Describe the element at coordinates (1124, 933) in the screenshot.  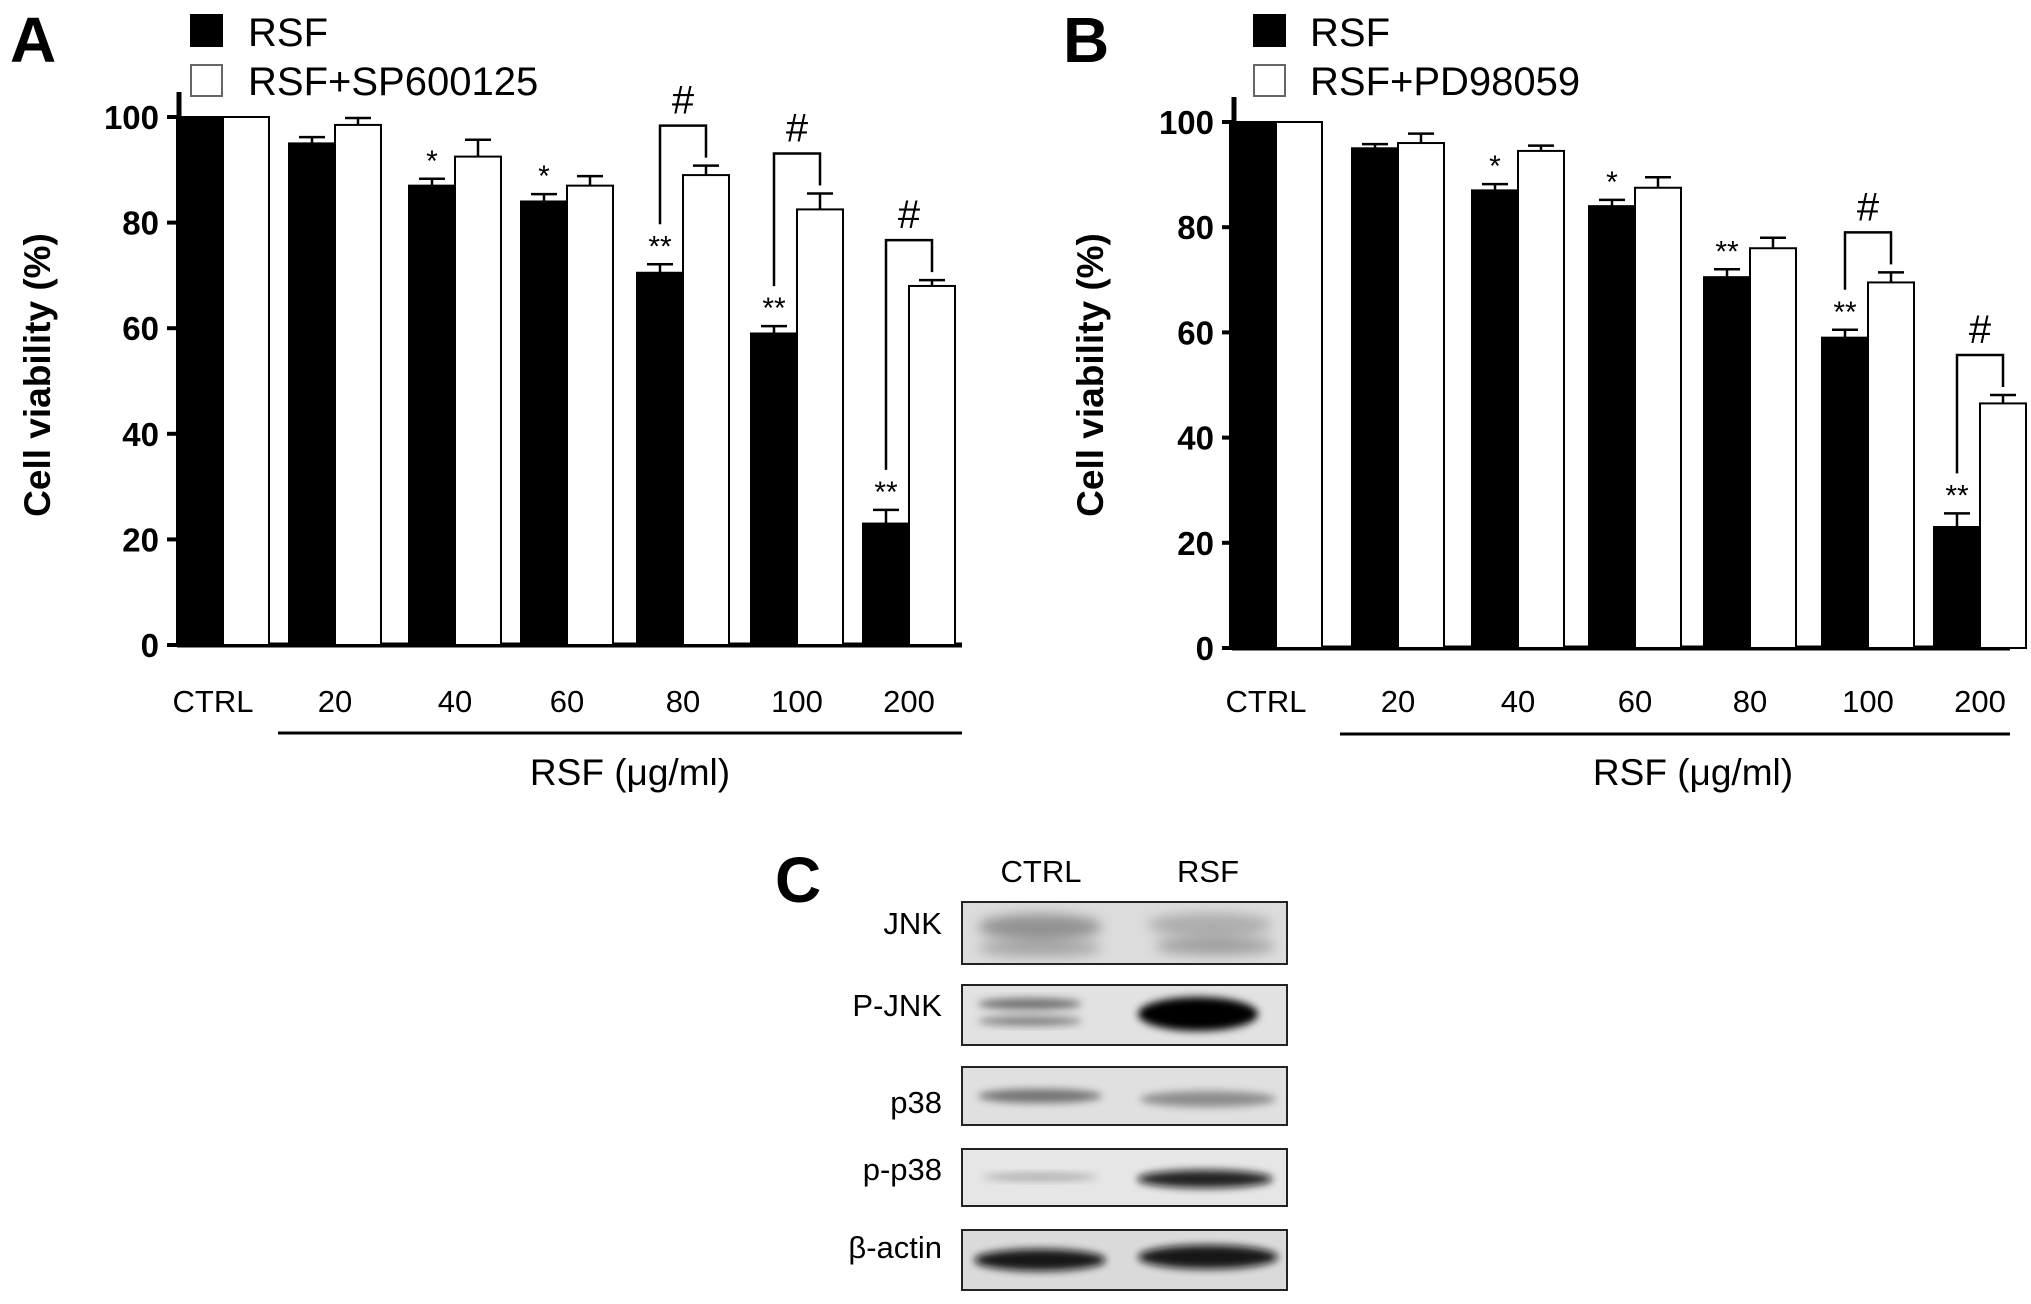
I see `blot-strip-jnk` at that location.